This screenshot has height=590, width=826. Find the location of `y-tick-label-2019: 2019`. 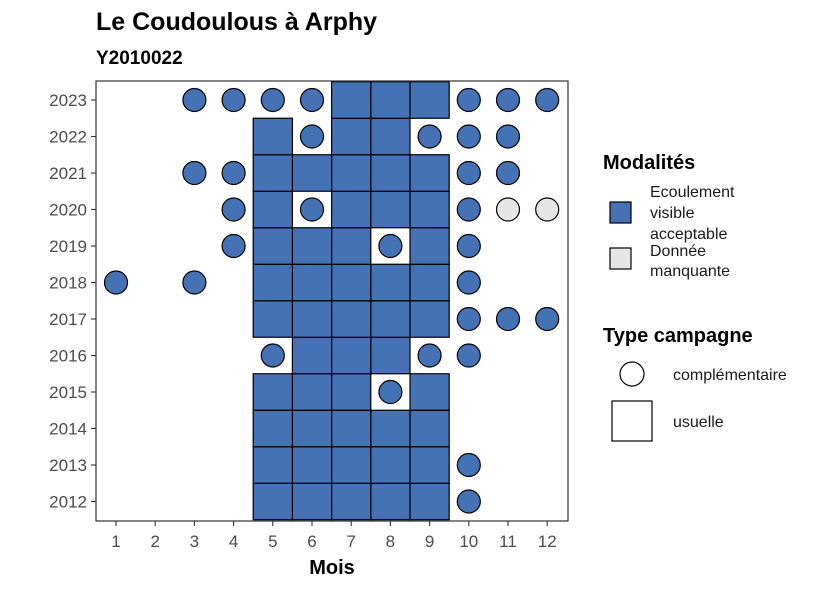

y-tick-label-2019: 2019 is located at coordinates (68, 246).